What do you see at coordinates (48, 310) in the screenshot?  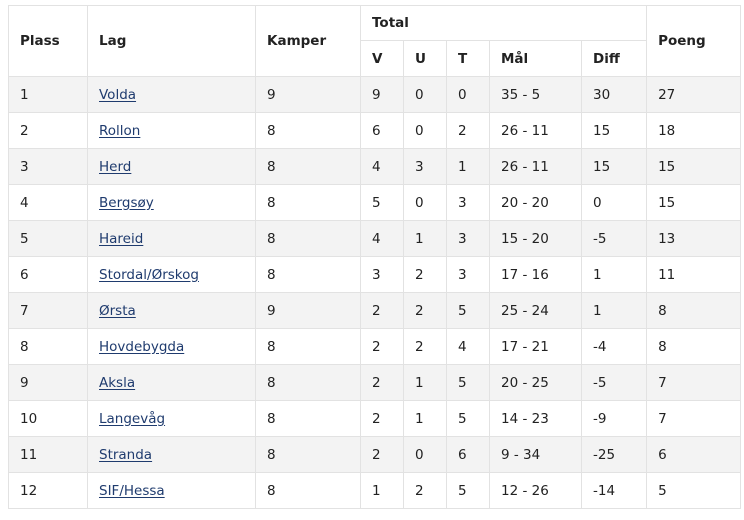 I see `cell-plass: 7` at bounding box center [48, 310].